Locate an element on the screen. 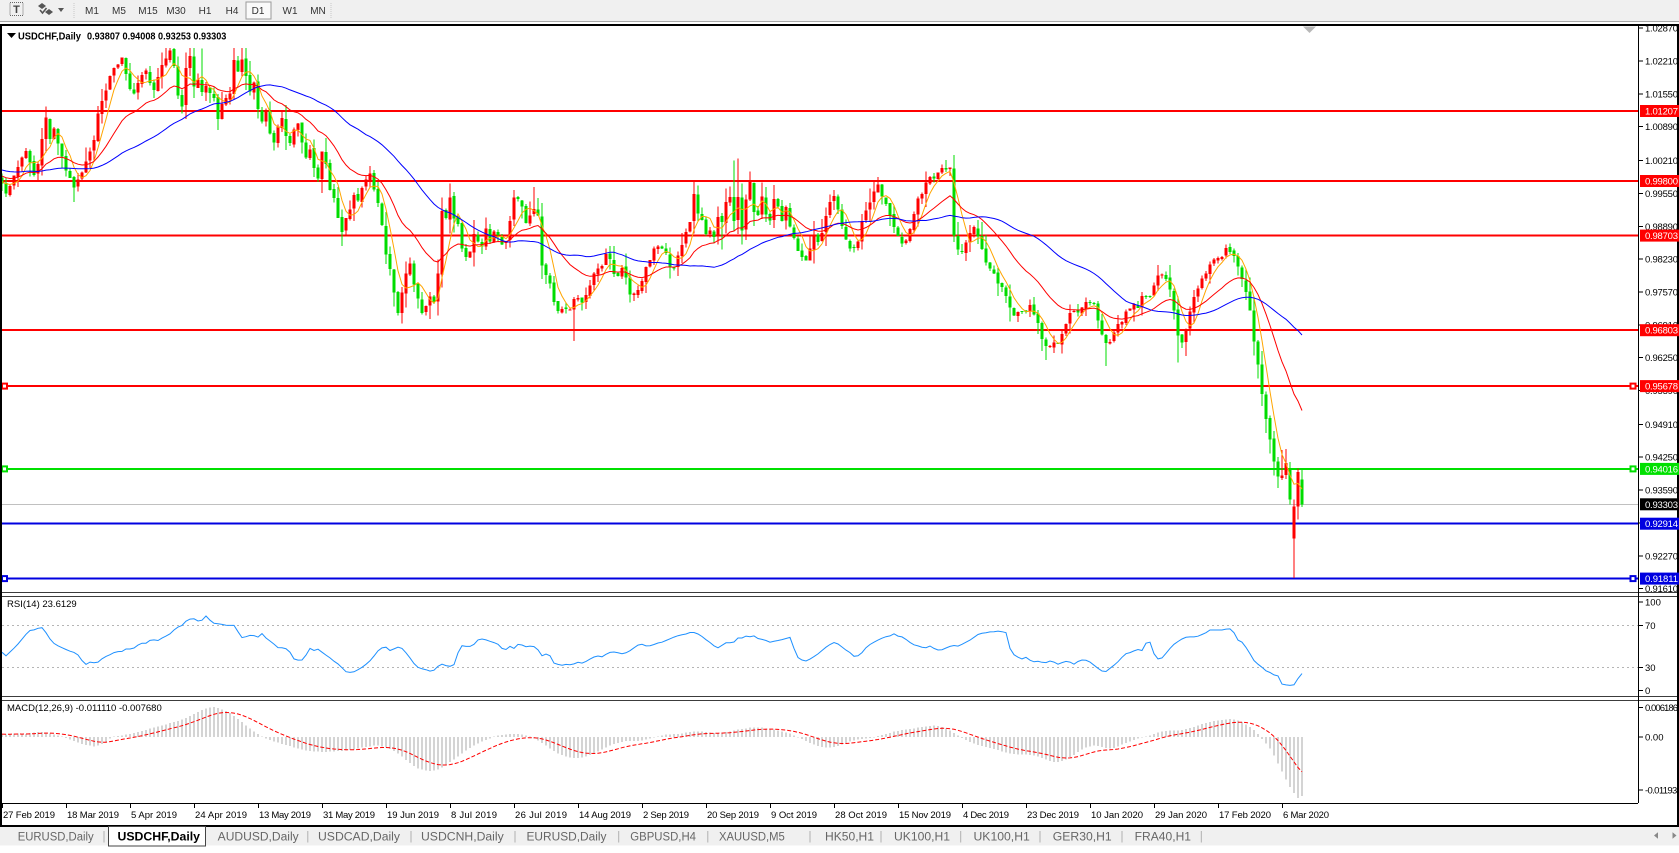  svg-text: USDCAD,Daily is located at coordinates (359, 838).